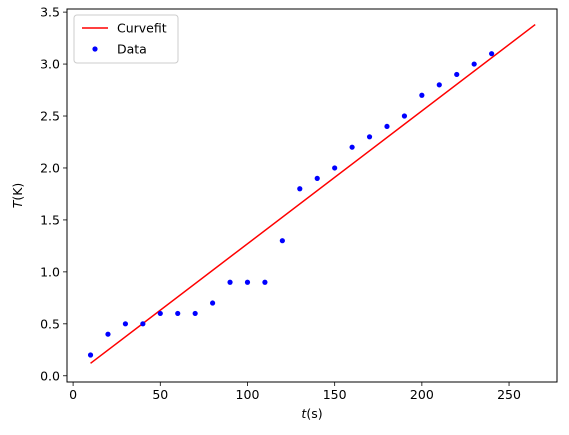 The image size is (569, 435). Describe the element at coordinates (50, 375) in the screenshot. I see `y-tick-label-0: 0.0` at that location.